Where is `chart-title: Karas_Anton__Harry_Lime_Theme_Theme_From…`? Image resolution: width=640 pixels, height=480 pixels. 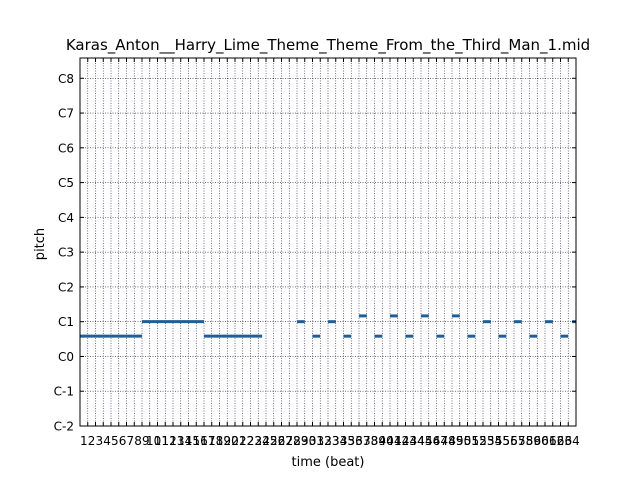 chart-title: Karas_Anton__Harry_Lime_Theme_Theme_From… is located at coordinates (328, 45).